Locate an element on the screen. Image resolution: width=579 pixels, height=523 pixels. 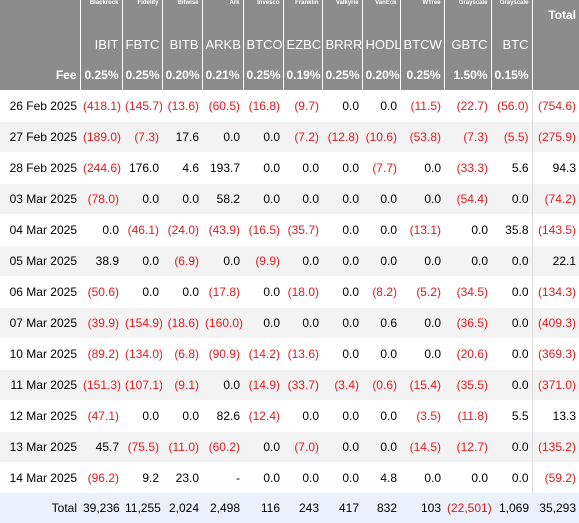
column-total-cell: 243 is located at coordinates (302, 508).